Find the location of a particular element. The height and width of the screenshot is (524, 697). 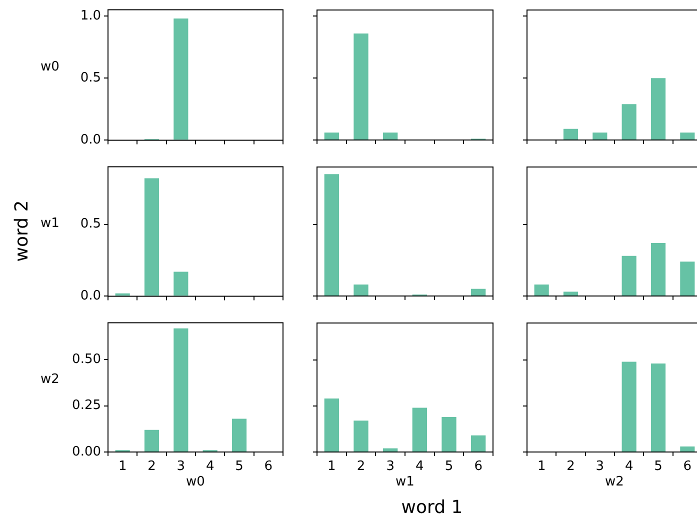

y-tick-label: 0.25 is located at coordinates (86, 406).